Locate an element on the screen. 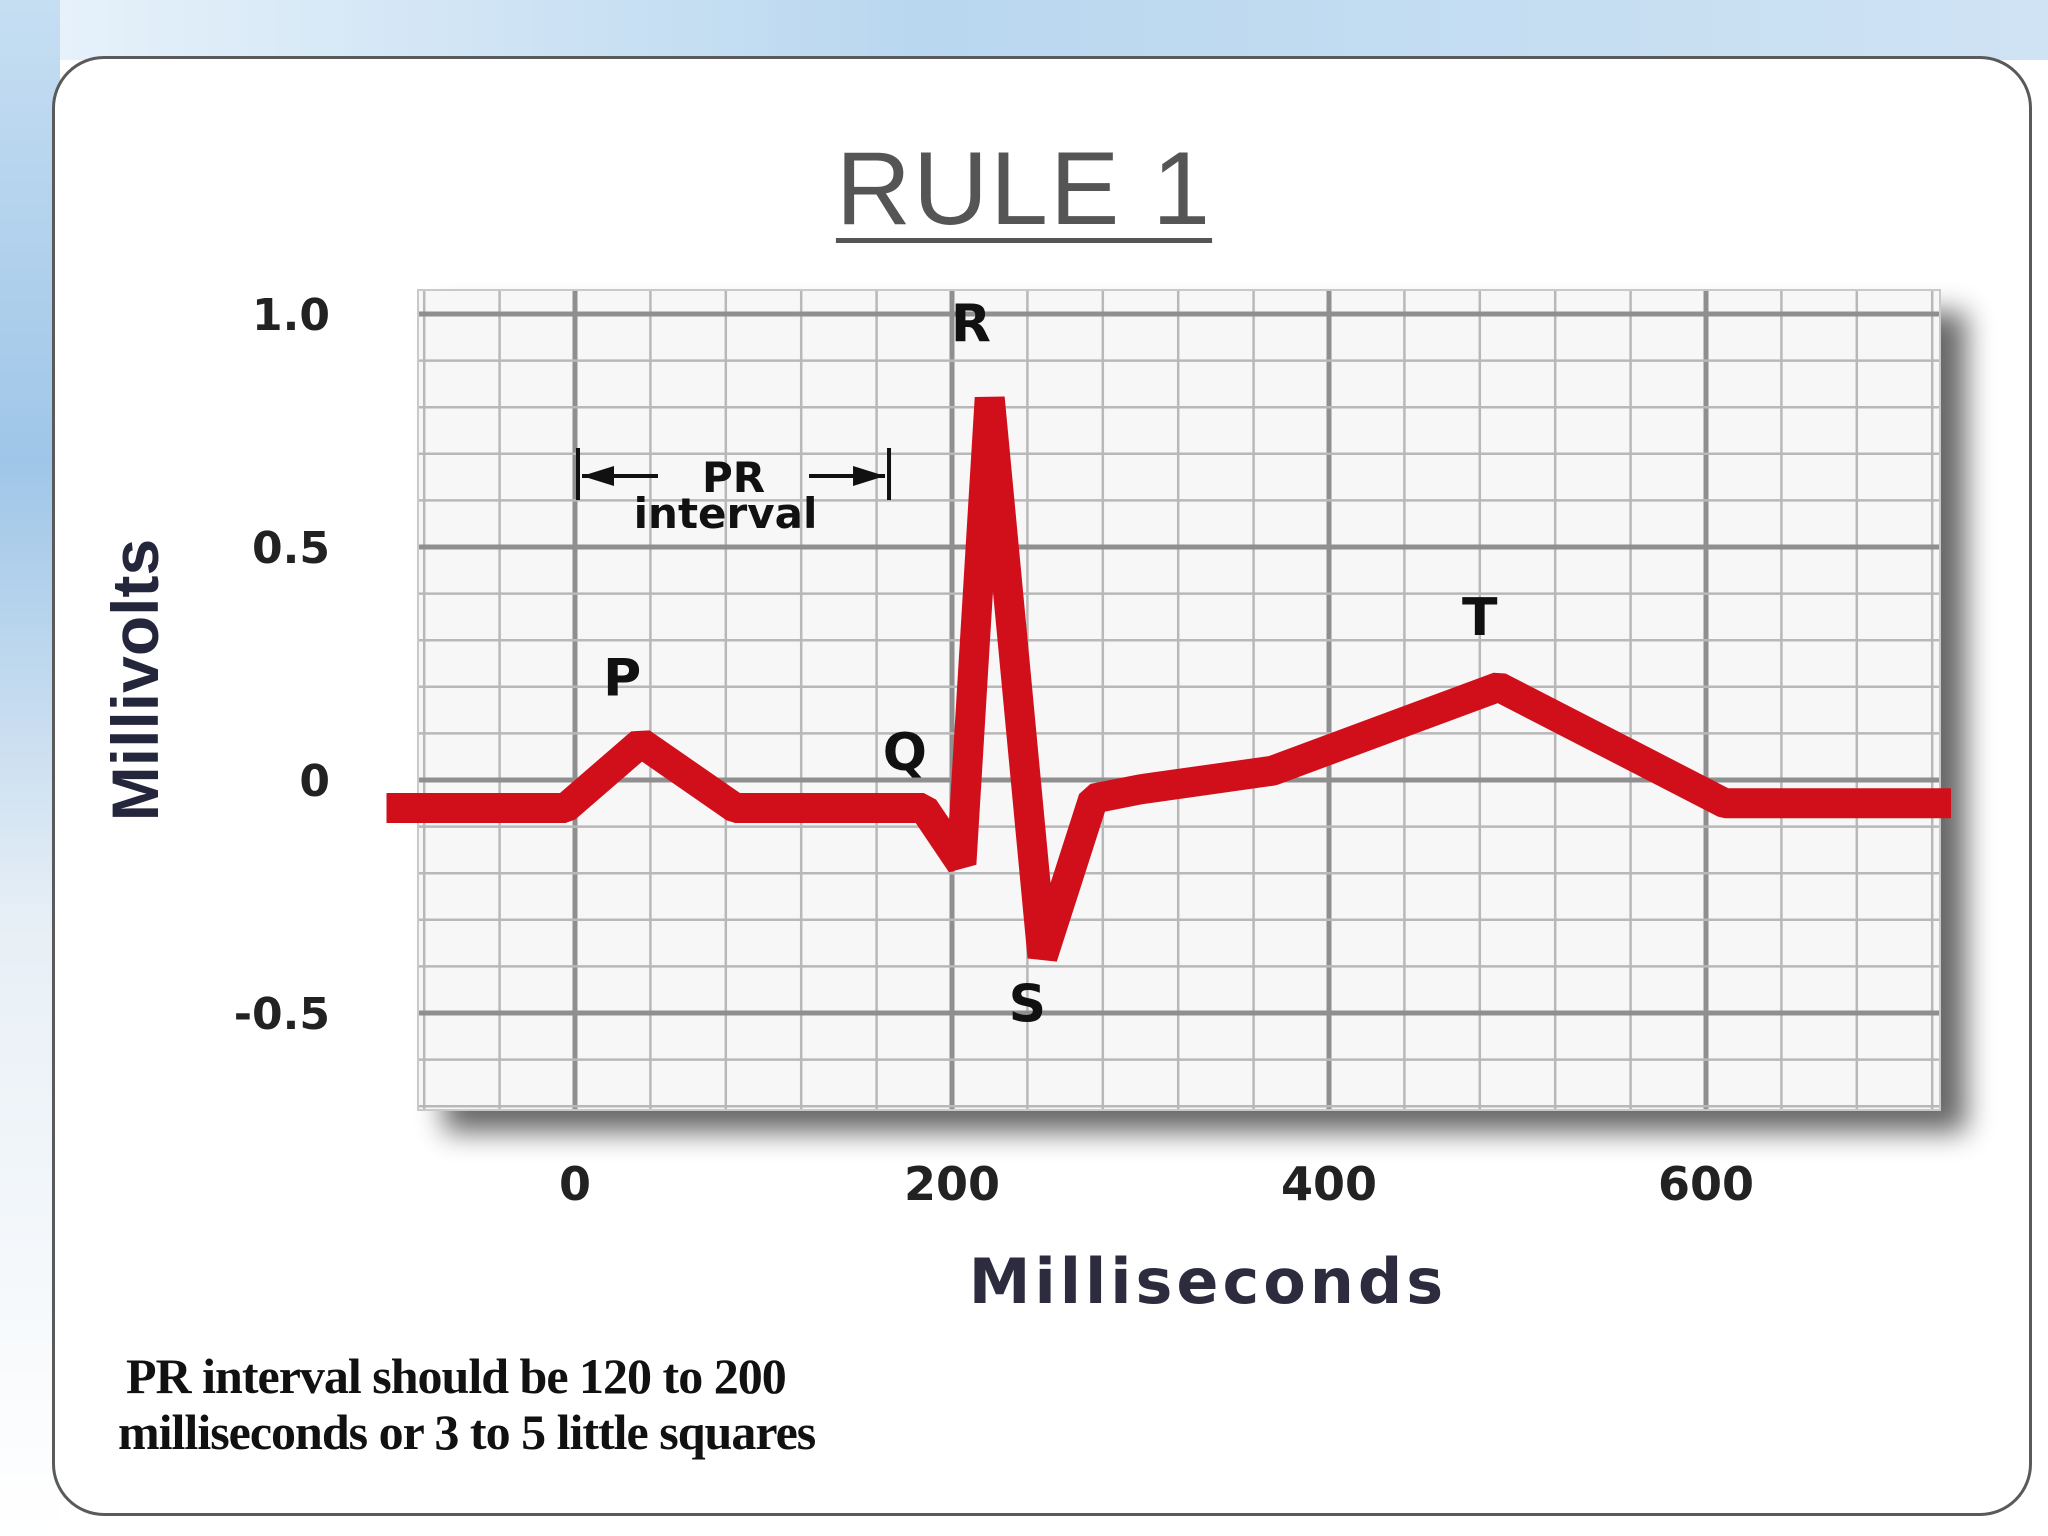 The width and height of the screenshot is (2048, 1536). slide-top-band is located at coordinates (1024, 30).